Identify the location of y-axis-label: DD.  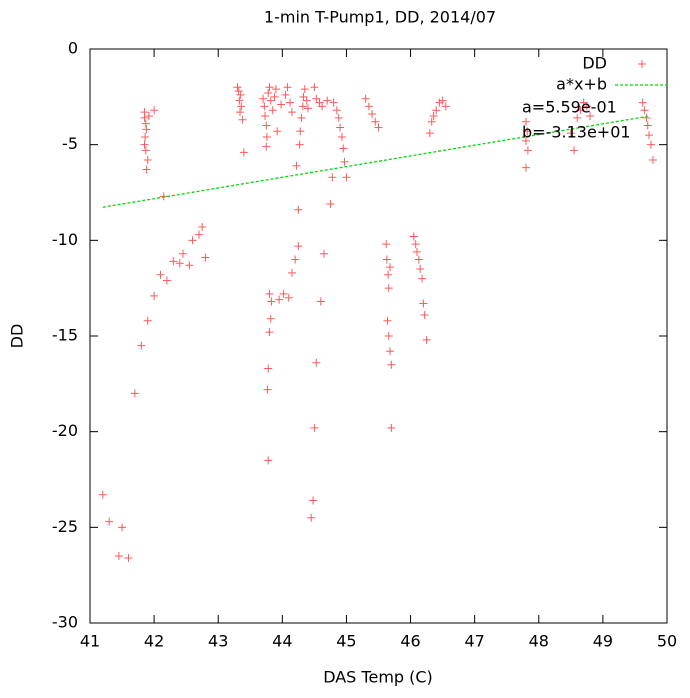
(17, 336).